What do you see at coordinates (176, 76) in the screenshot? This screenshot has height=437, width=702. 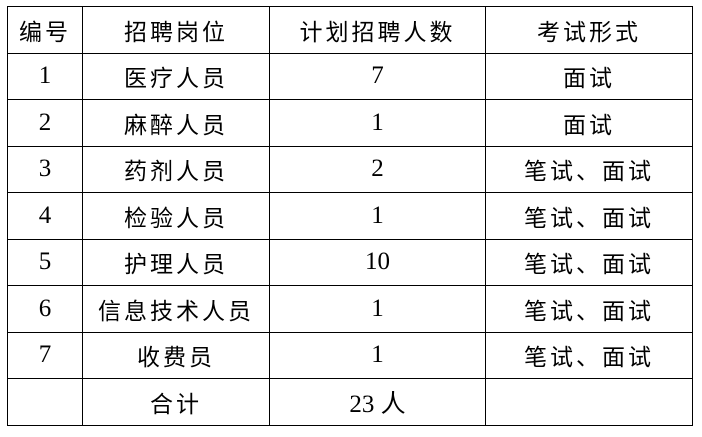 I see `row-position: 医疗人员` at bounding box center [176, 76].